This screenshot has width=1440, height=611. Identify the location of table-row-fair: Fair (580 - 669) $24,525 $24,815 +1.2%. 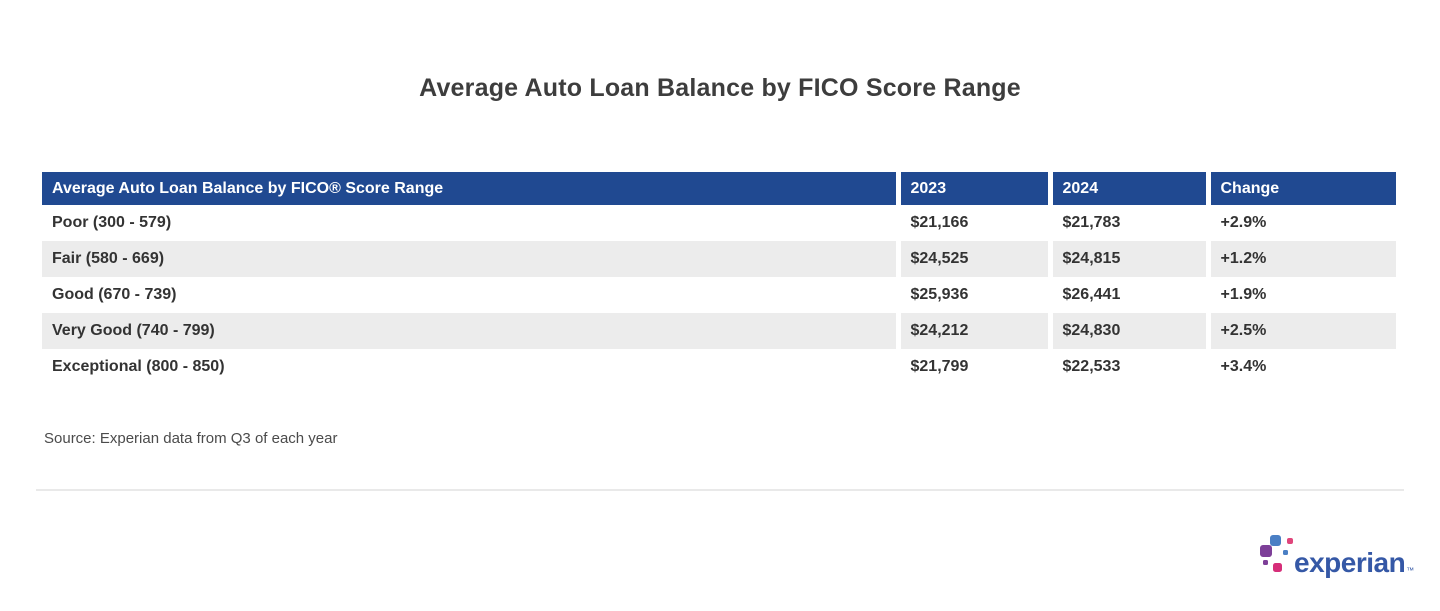
(719, 259).